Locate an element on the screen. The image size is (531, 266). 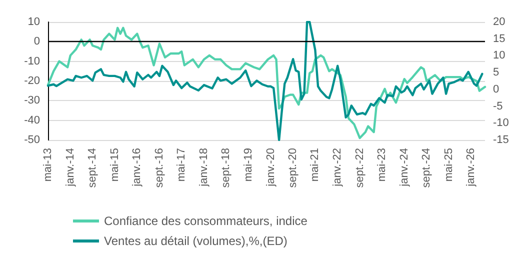
x-tick-label: janv.-20 is located at coordinates (270, 168).